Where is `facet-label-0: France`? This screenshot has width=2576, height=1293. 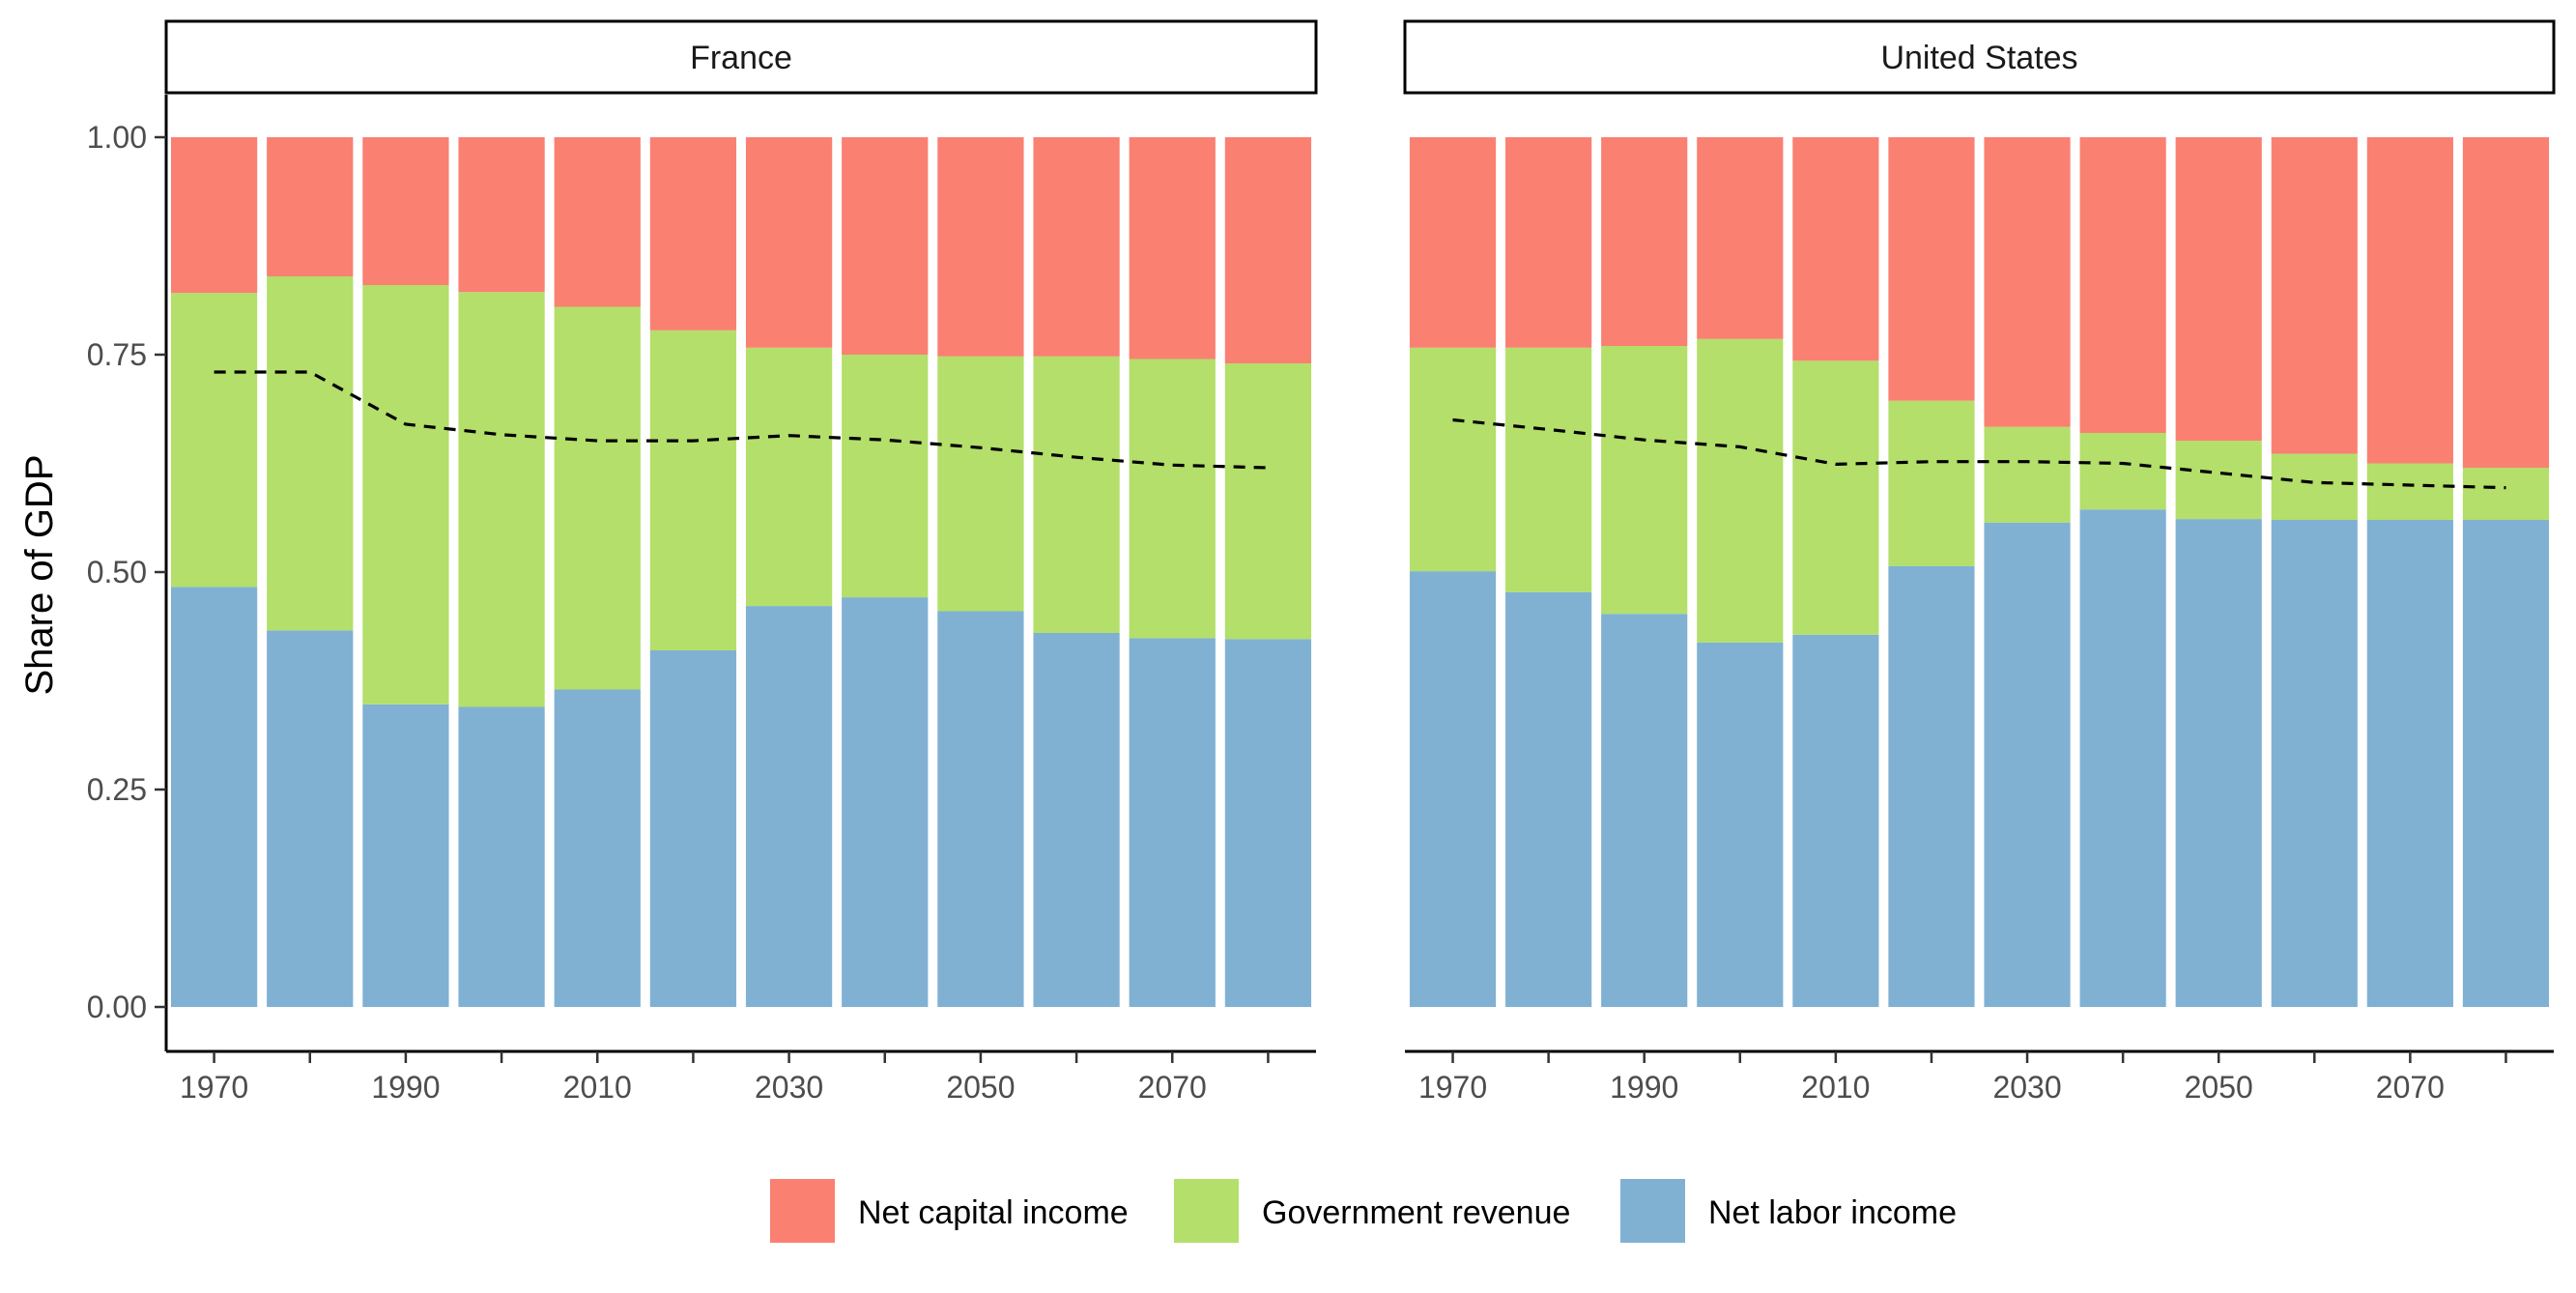
facet-label-0: France is located at coordinates (741, 58).